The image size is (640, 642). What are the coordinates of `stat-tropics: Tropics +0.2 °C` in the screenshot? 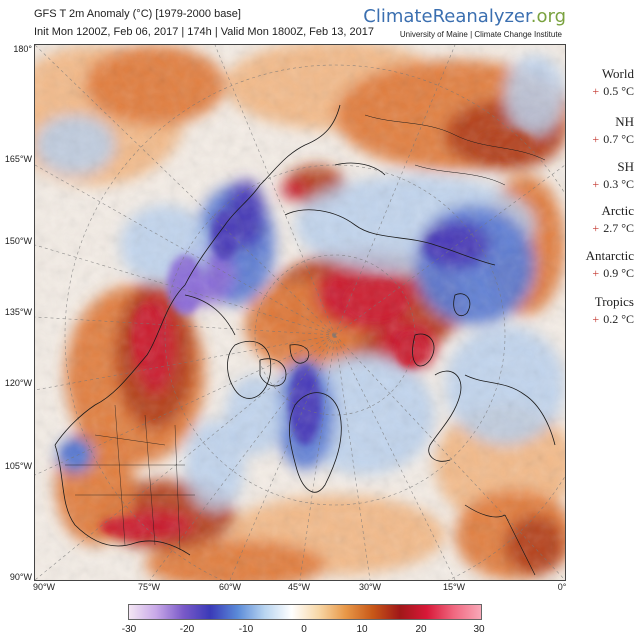 It's located at (603, 310).